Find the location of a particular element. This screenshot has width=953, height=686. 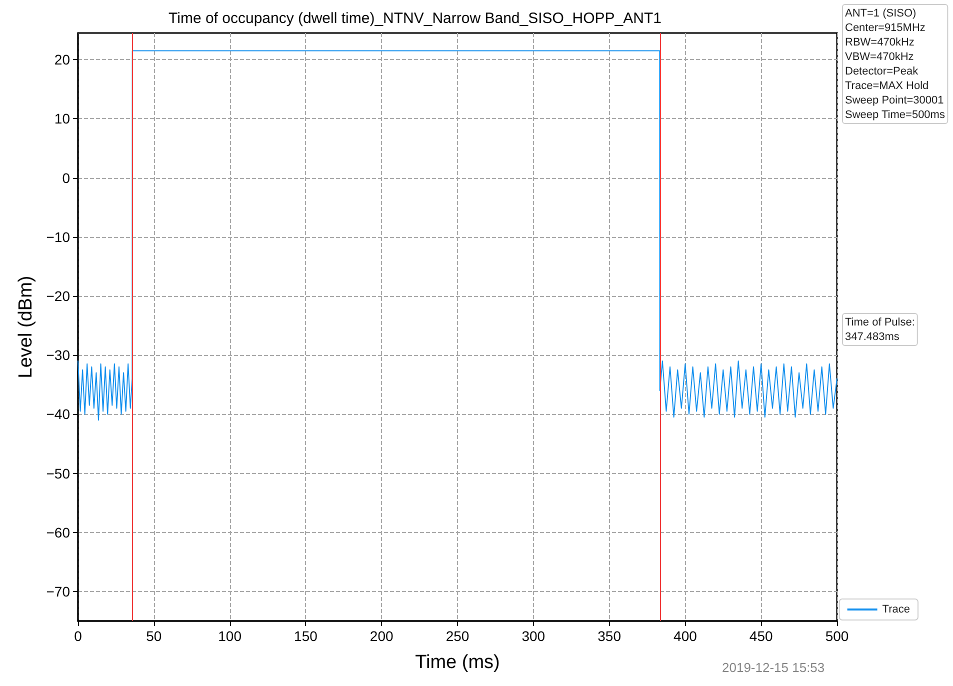

text: Time of Pulse: 347.483ms is located at coordinates (880, 329).